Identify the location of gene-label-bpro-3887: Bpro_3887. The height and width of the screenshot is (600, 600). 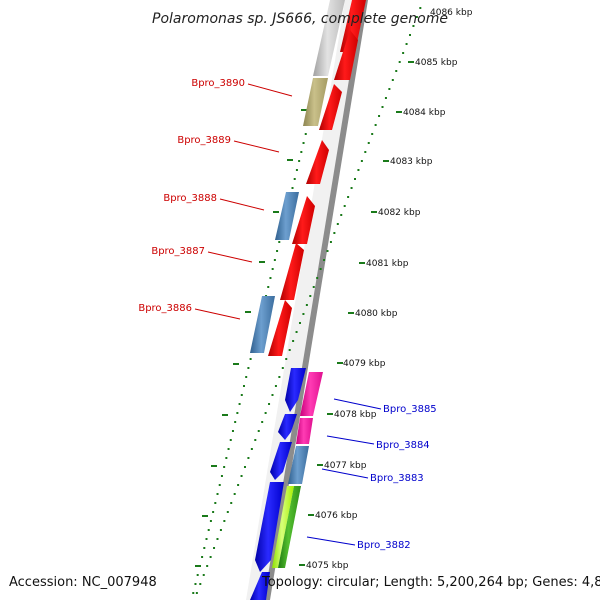
(178, 251).